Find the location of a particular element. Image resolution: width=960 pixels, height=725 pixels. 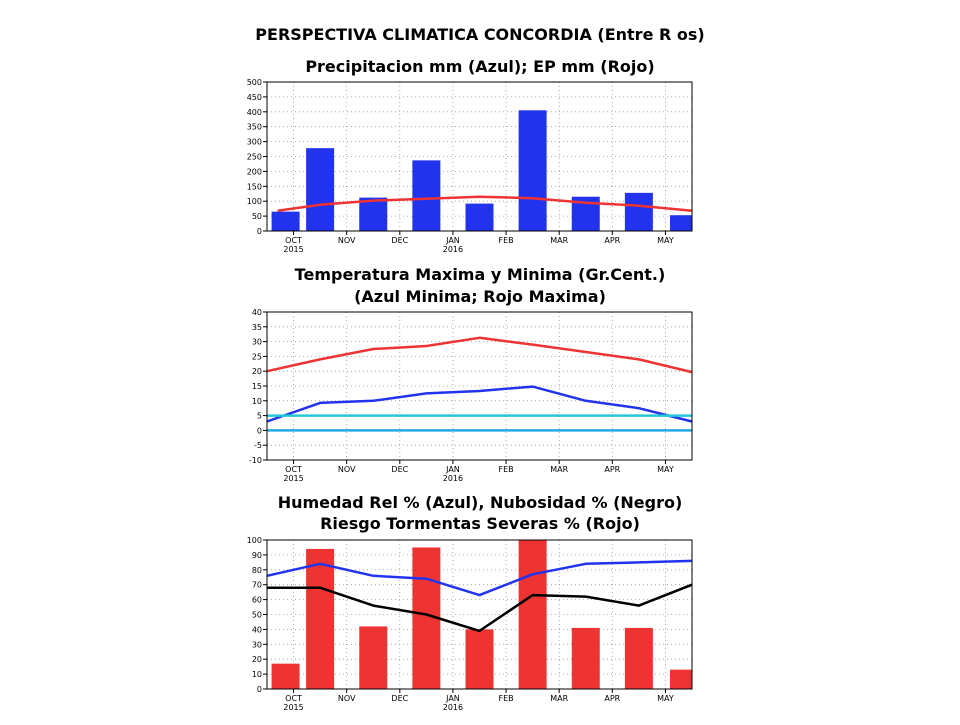

y-tick-label: 60 is located at coordinates (257, 600).